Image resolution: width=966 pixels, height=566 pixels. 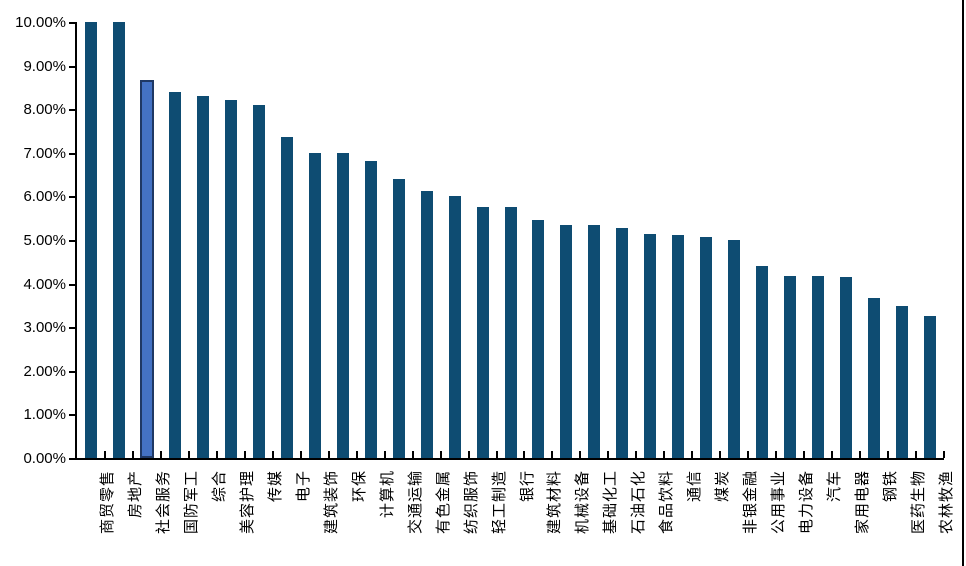 I want to click on bar-环保, so click(x=342, y=305).